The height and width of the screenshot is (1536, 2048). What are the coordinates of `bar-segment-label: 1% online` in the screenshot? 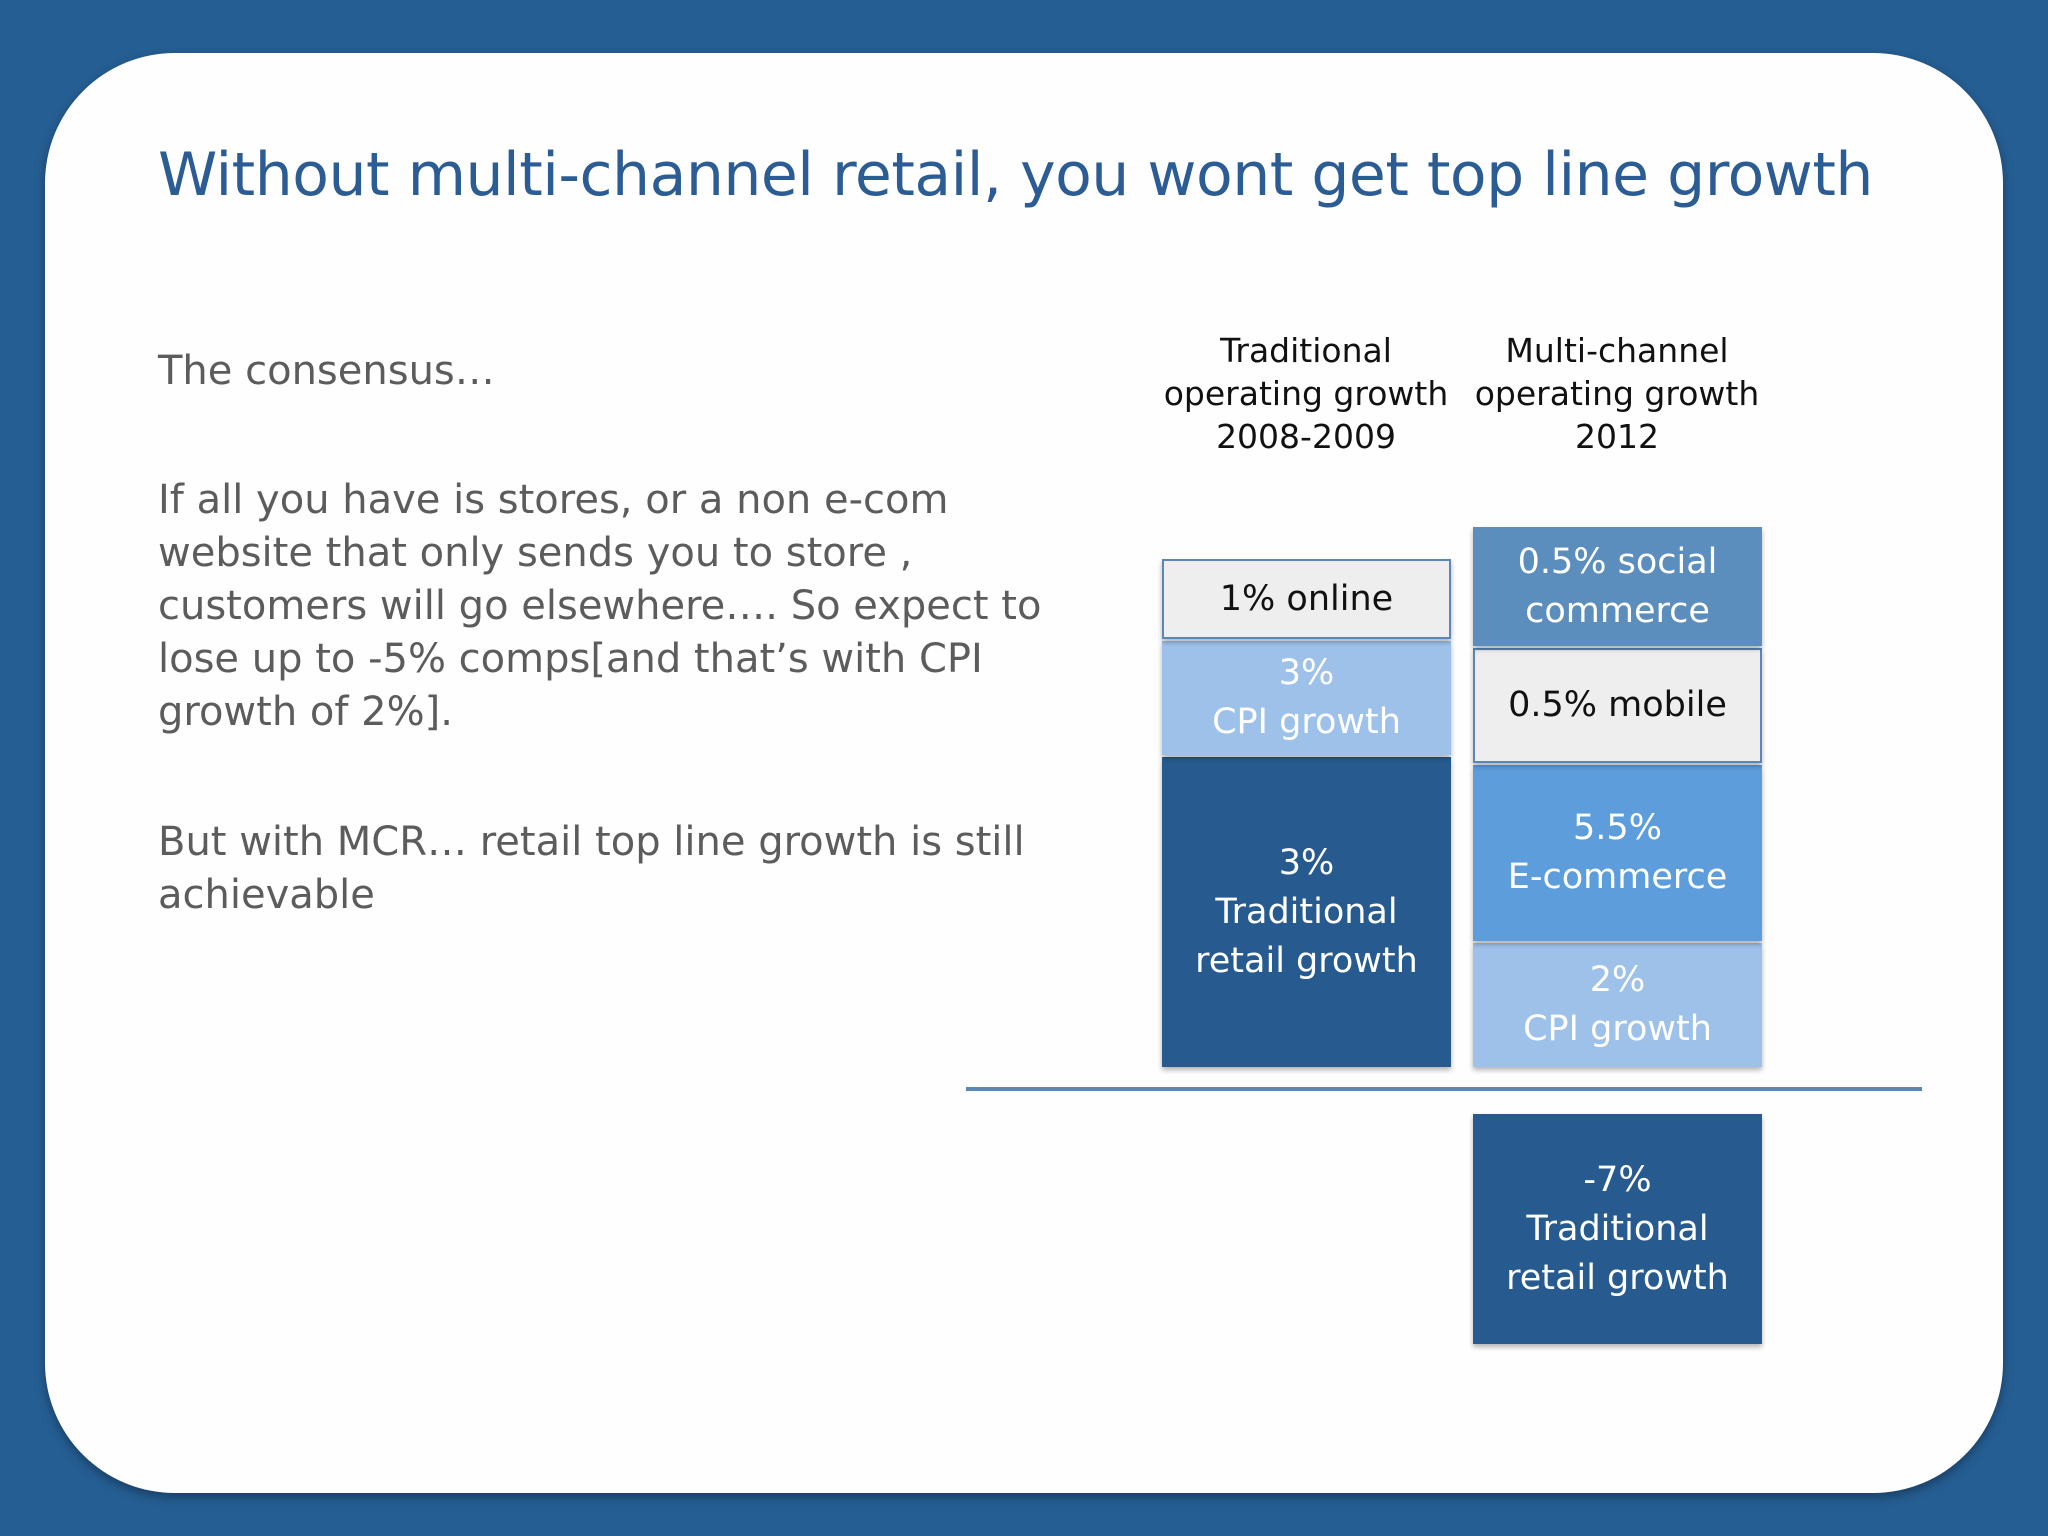 It's located at (1306, 599).